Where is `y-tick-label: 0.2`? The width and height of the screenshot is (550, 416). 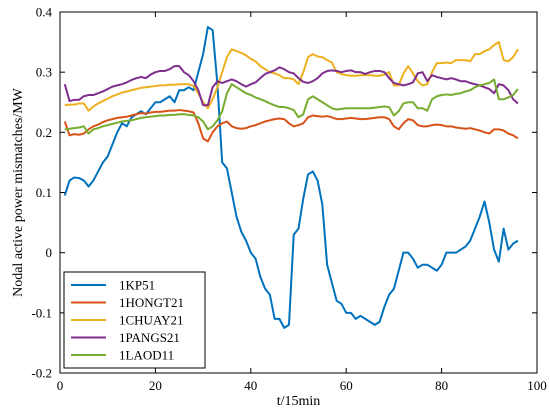
y-tick-label: 0.2 is located at coordinates (44, 132).